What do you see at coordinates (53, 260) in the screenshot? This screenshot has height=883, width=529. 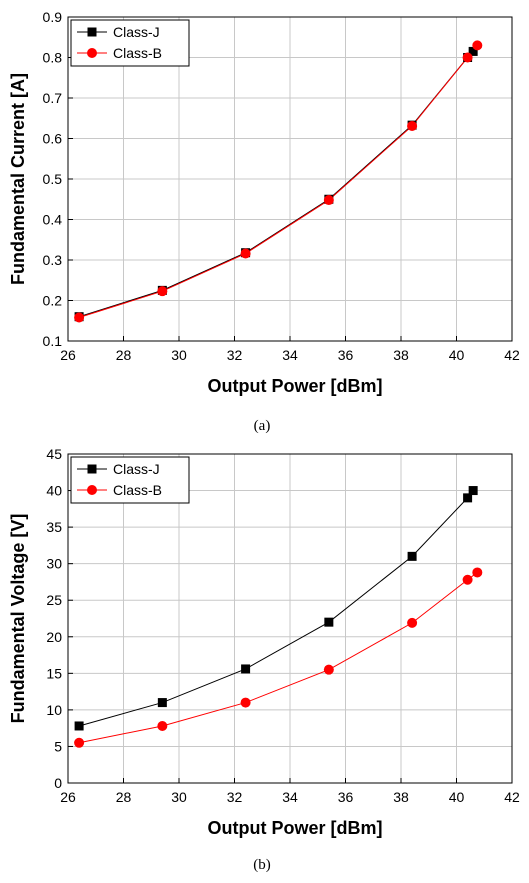 I see `y-tick-label: 0.3` at bounding box center [53, 260].